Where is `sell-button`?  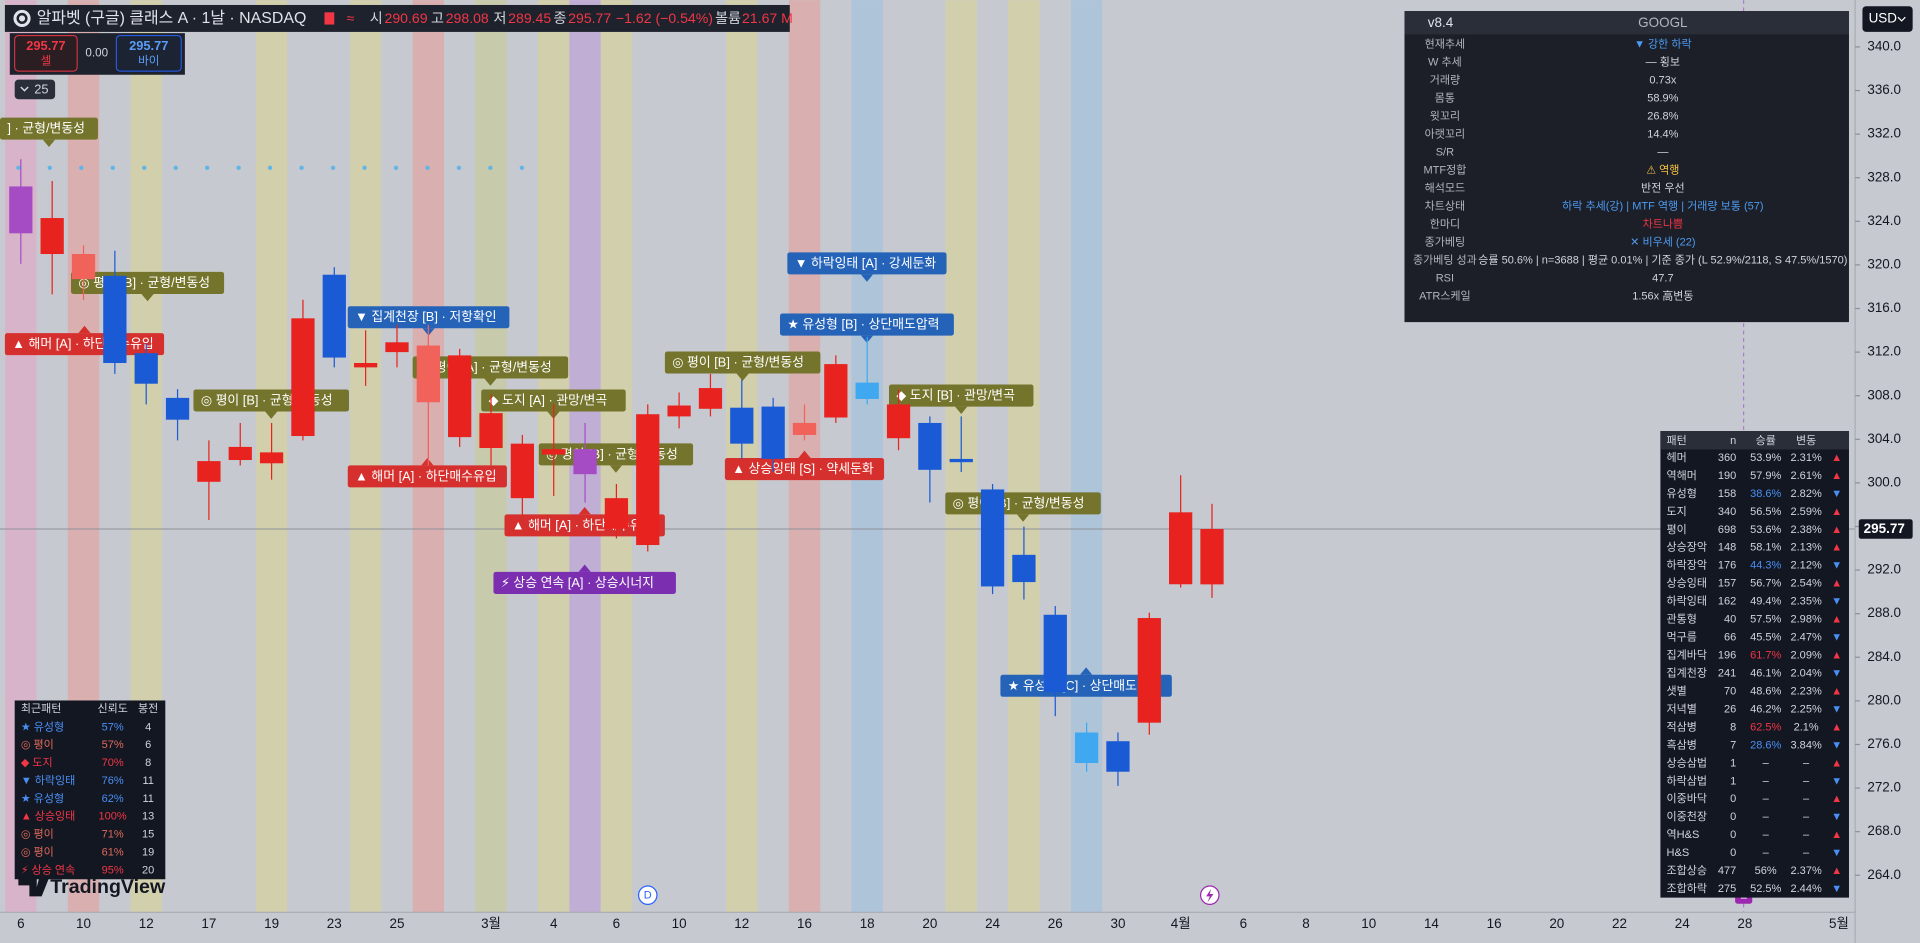
sell-button is located at coordinates (46, 53).